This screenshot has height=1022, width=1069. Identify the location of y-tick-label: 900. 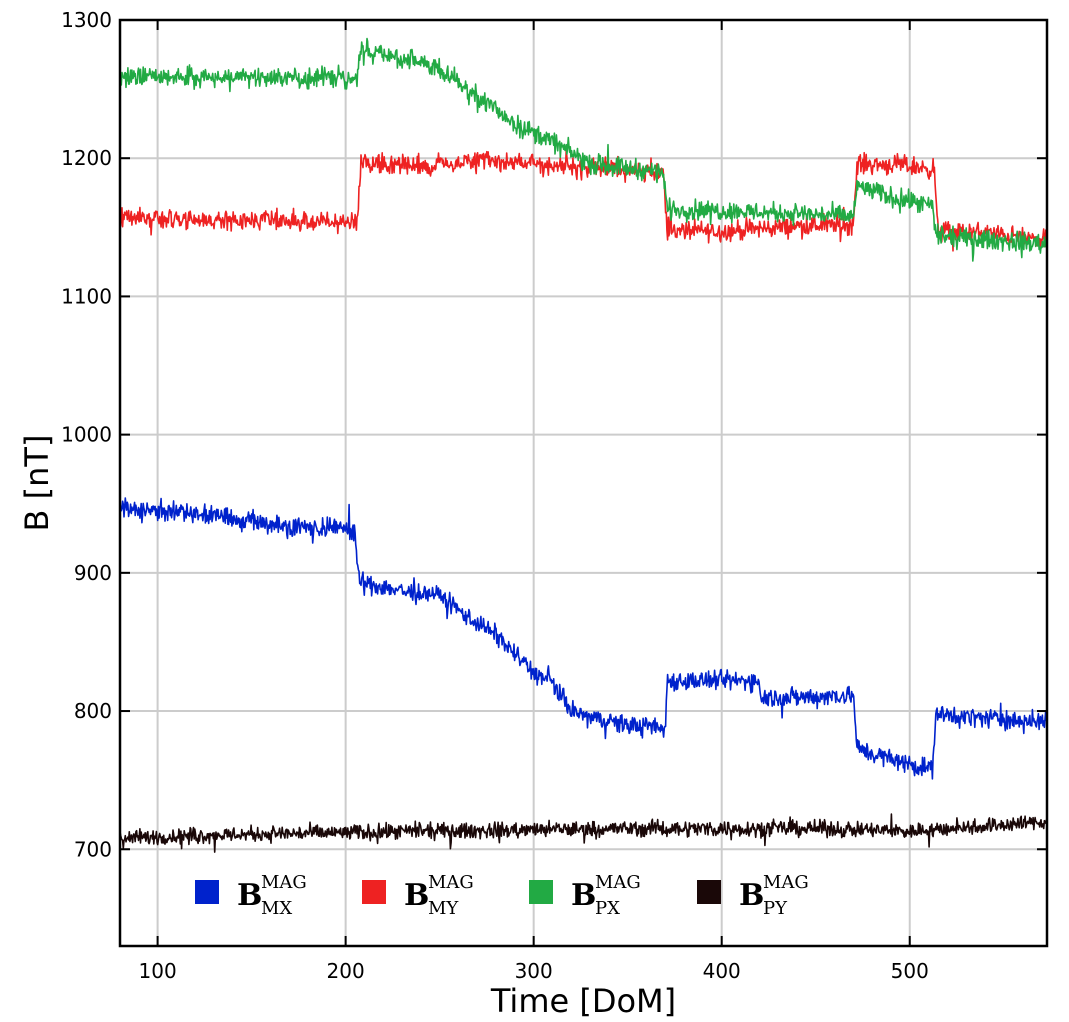
(93, 573).